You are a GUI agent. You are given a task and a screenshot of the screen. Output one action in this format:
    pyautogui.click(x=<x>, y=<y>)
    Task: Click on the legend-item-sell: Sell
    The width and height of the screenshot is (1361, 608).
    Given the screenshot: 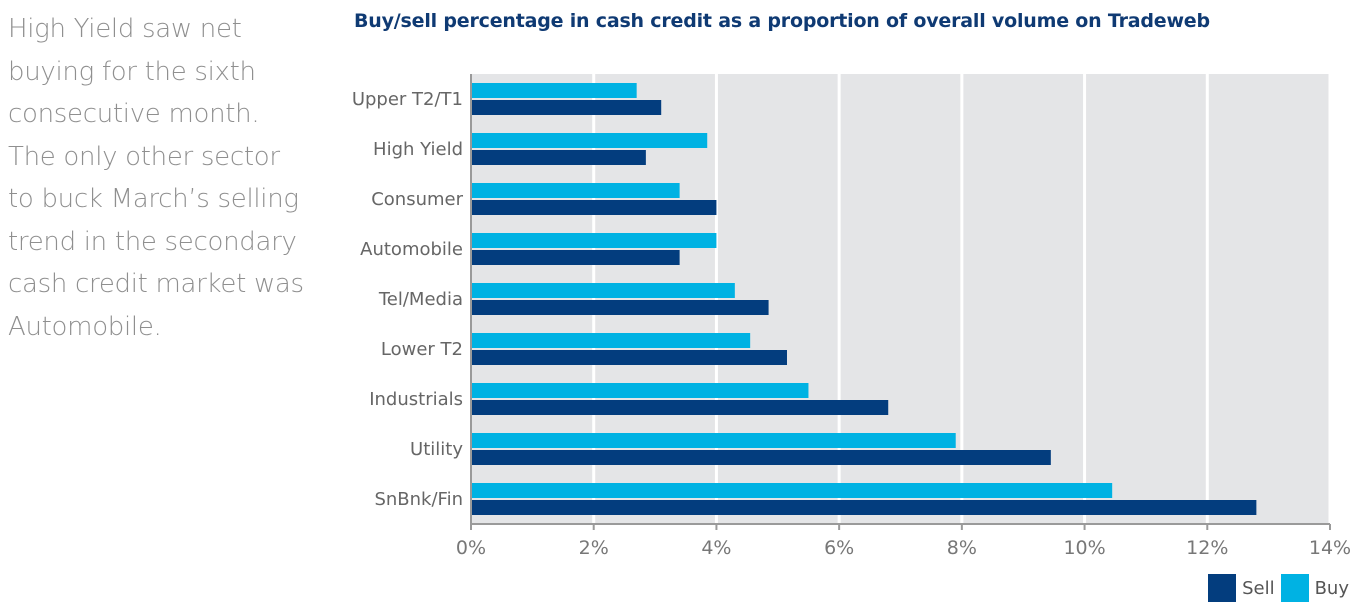 What is the action you would take?
    pyautogui.click(x=1241, y=588)
    